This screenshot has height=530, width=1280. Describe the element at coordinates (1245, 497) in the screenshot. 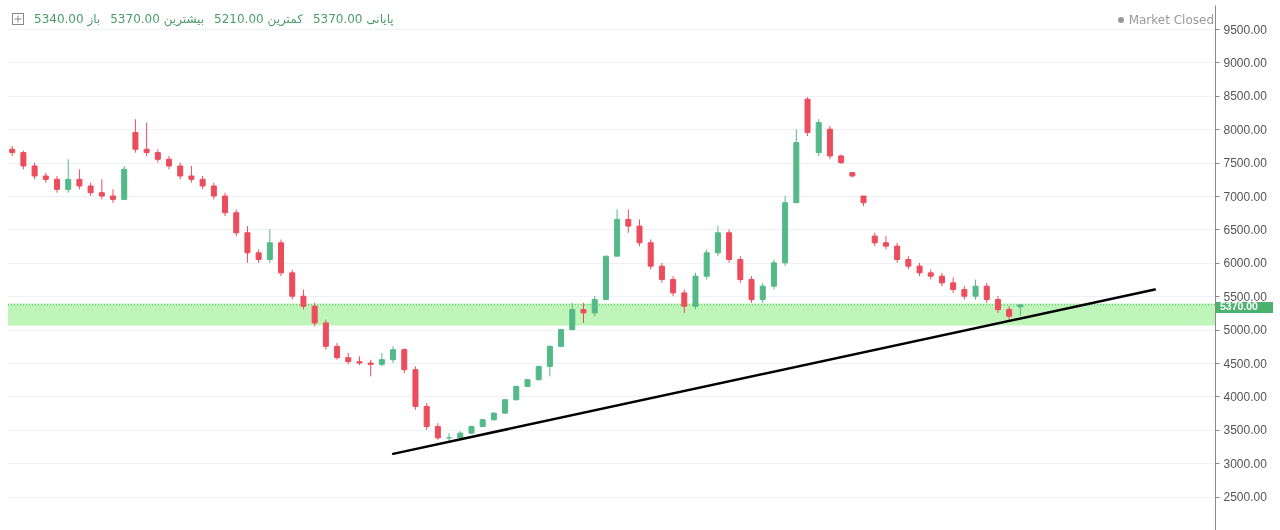

I see `y-tick-label: 2500.00` at that location.